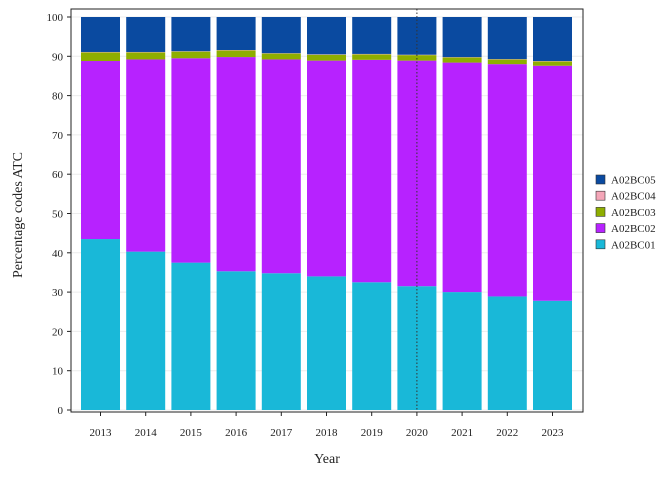 This screenshot has height=485, width=672. What do you see at coordinates (372, 433) in the screenshot?
I see `x-tick-label: 2019` at bounding box center [372, 433].